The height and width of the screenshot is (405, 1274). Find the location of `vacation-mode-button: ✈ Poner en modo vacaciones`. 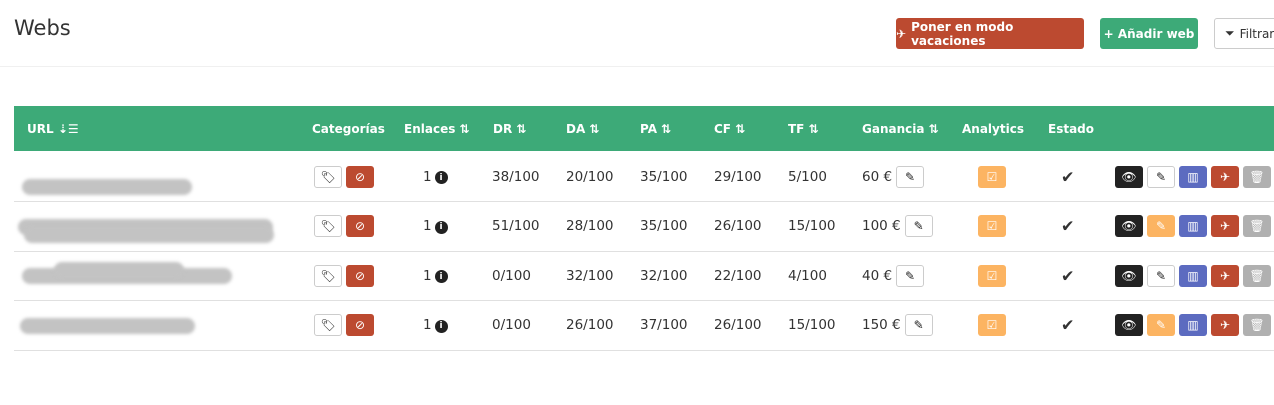

vacation-mode-button: ✈ Poner en modo vacaciones is located at coordinates (990, 33).